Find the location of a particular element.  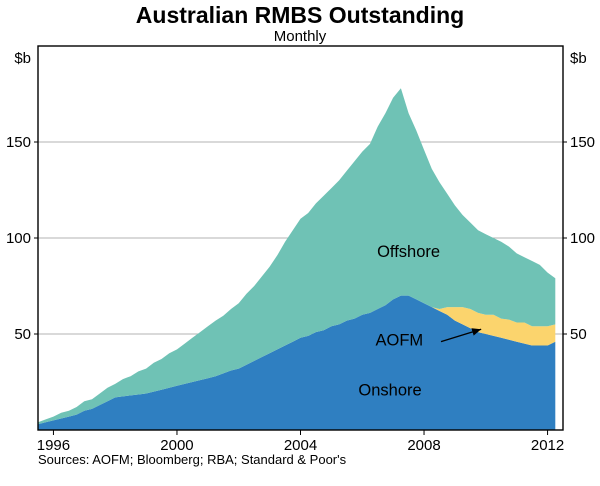

y-tick-label-right: 100 is located at coordinates (582, 238).